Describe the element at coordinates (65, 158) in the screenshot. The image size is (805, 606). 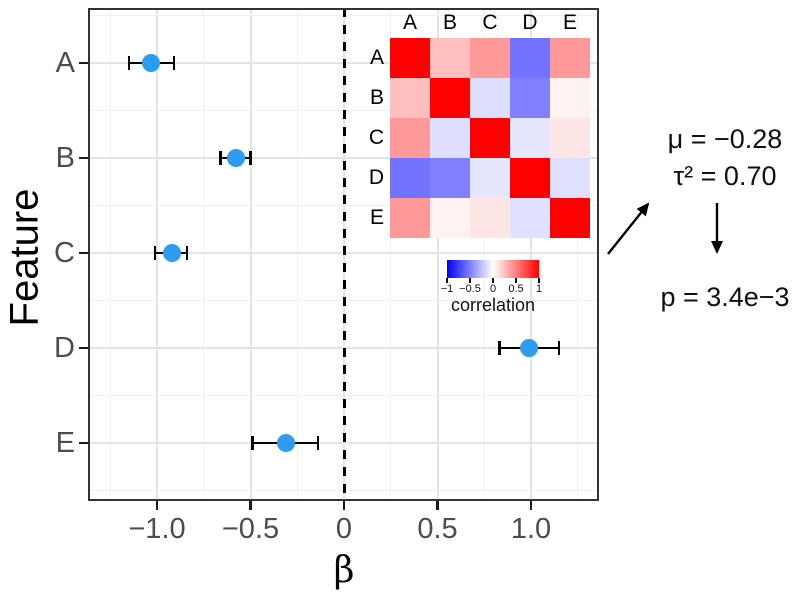
I see `y-tick-label: B` at that location.